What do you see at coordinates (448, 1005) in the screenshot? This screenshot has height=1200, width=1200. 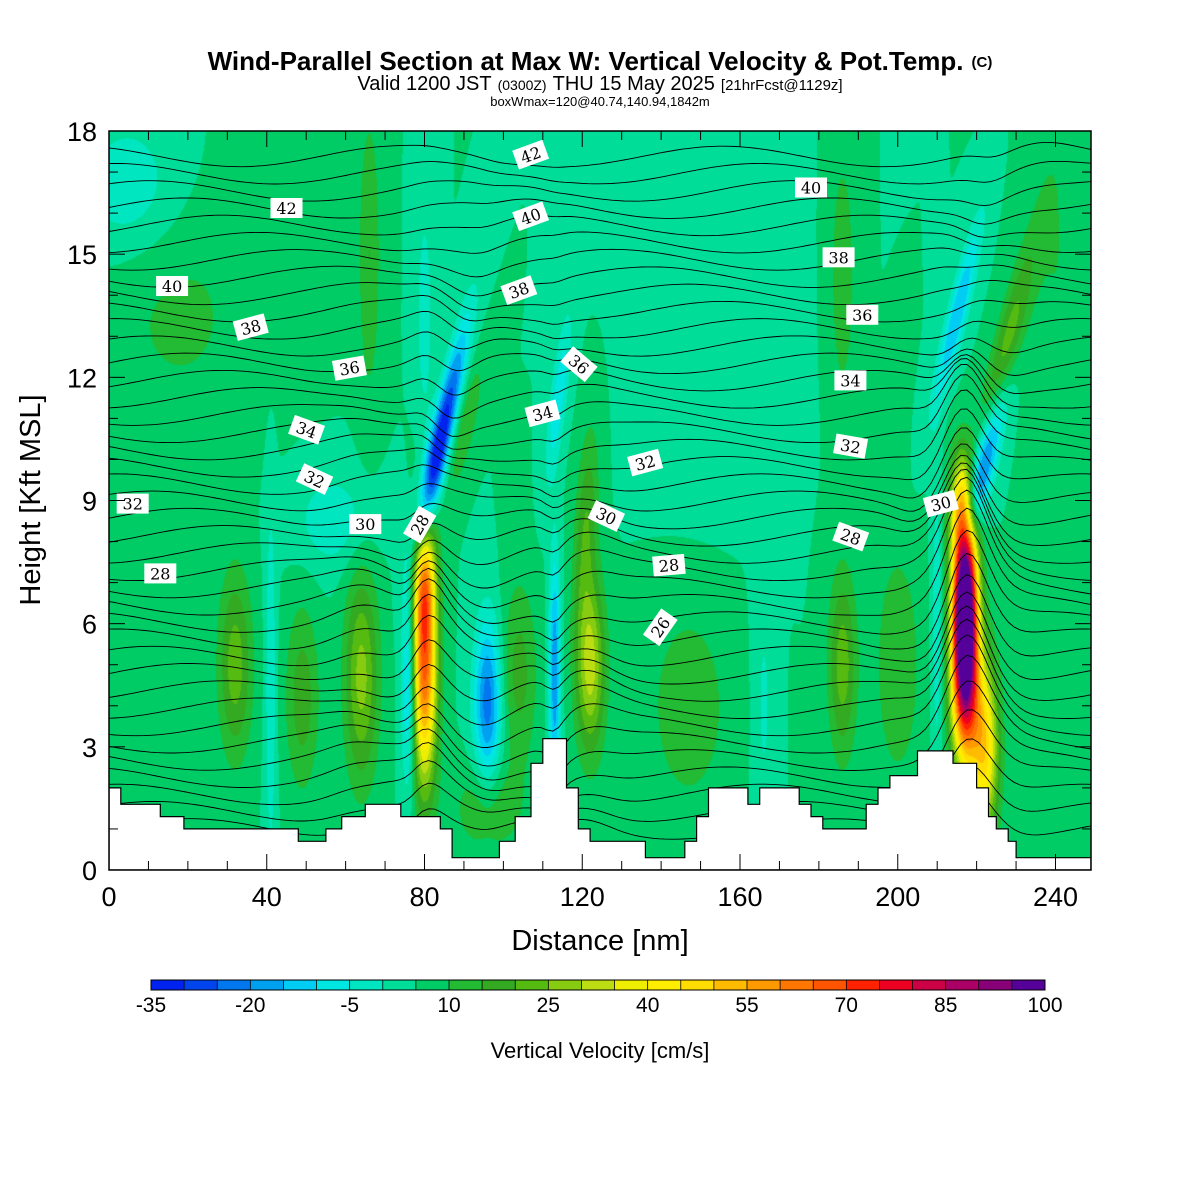 I see `colorbar-tick-label: 10` at bounding box center [448, 1005].